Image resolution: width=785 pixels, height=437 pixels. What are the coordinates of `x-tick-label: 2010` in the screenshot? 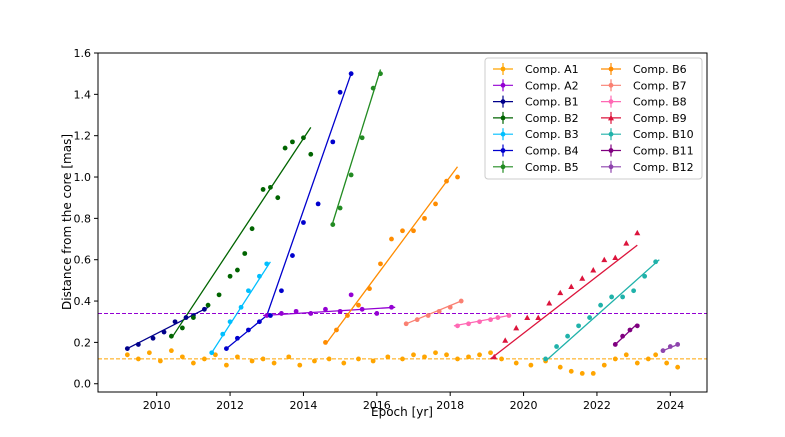 It's located at (157, 405).